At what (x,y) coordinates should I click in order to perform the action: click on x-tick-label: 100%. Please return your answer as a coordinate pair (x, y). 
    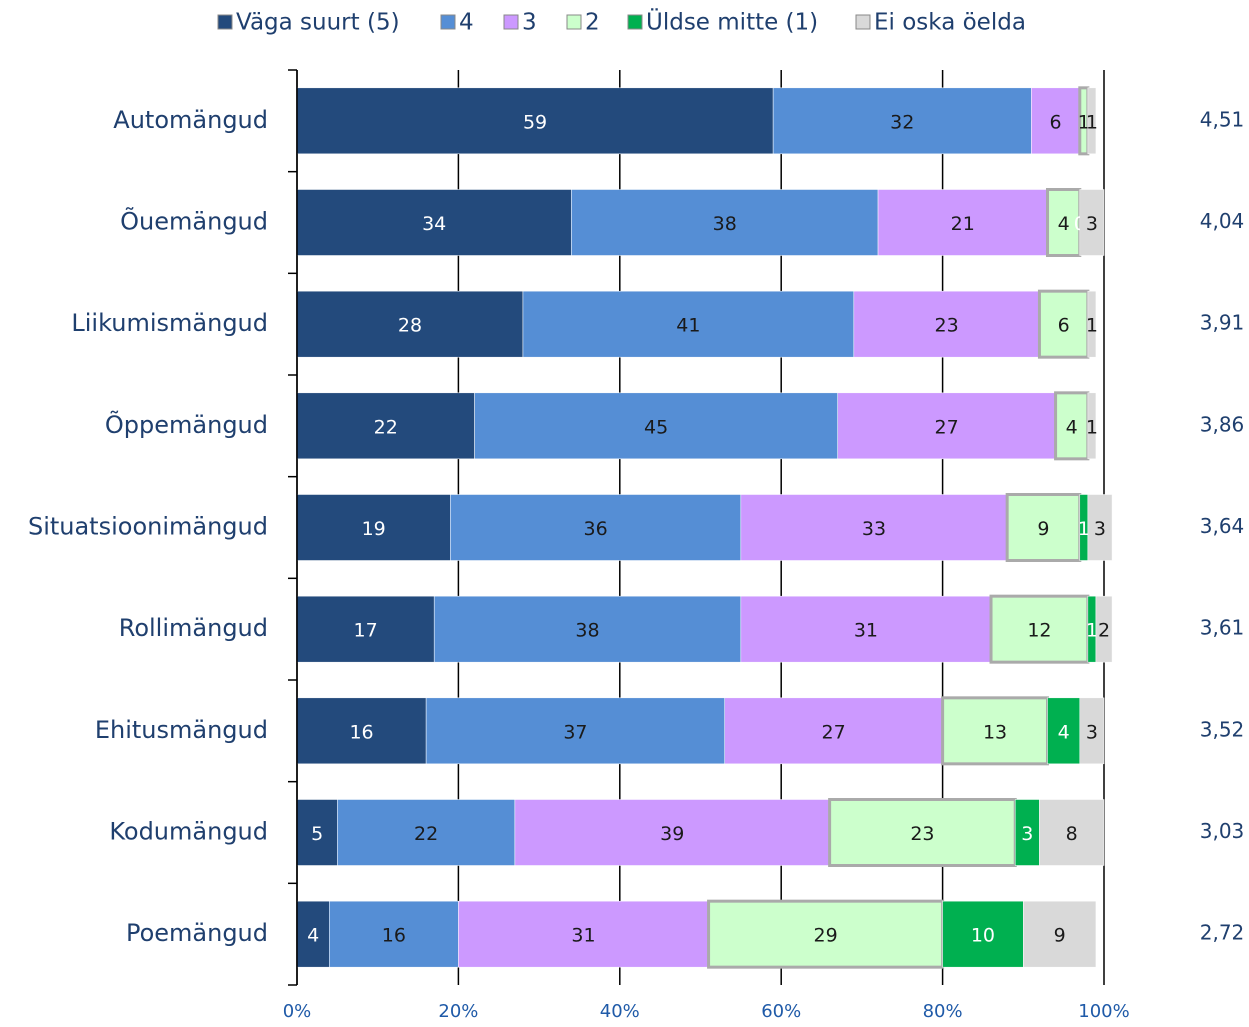
    Looking at the image, I should click on (1103, 1011).